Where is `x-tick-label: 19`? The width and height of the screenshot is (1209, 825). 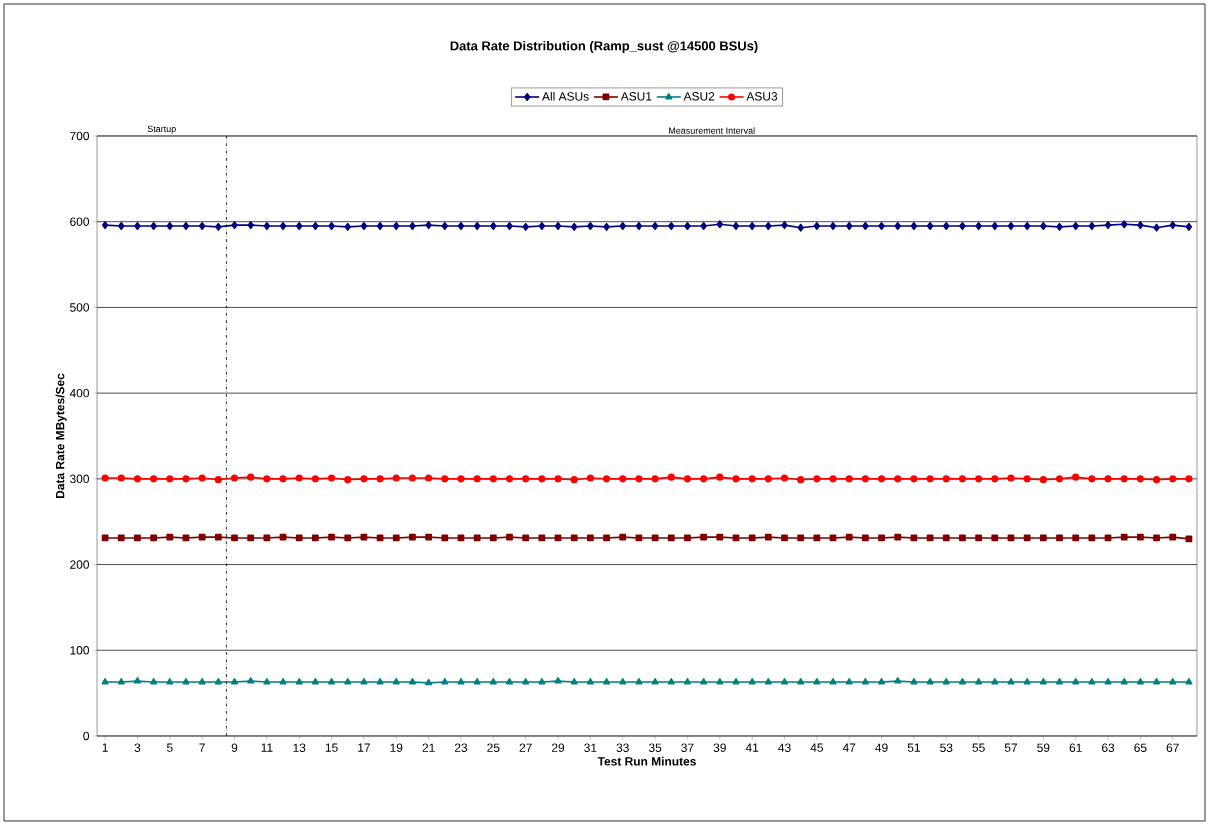 x-tick-label: 19 is located at coordinates (396, 747).